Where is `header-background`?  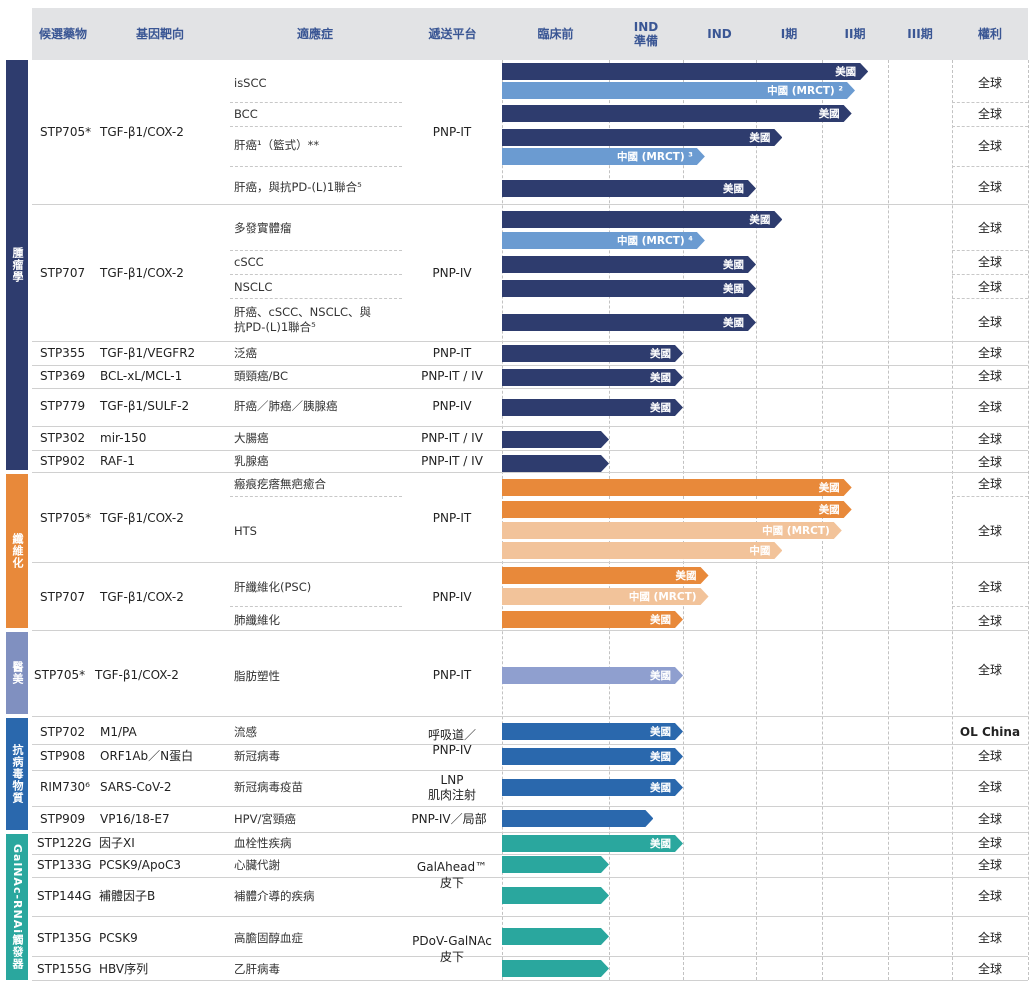
header-background is located at coordinates (530, 34).